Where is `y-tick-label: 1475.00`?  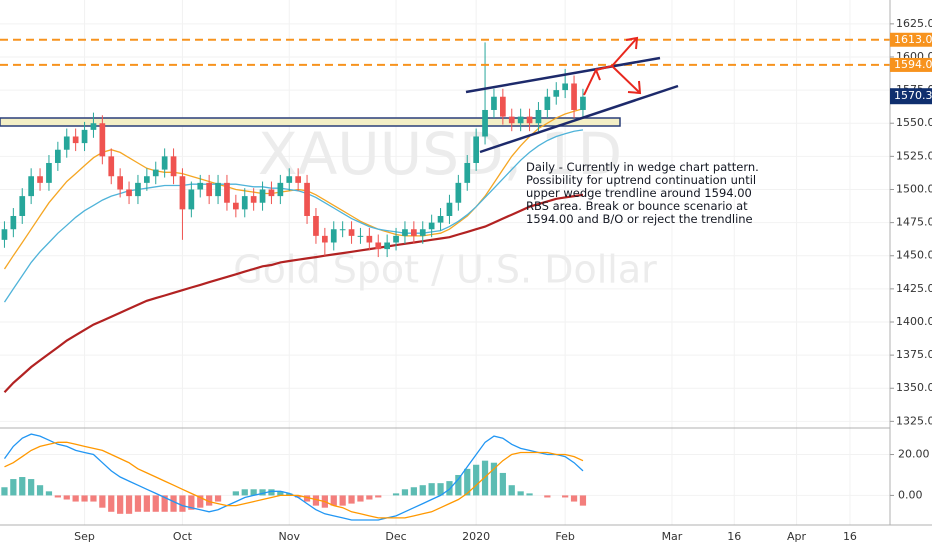 y-tick-label: 1475.00 is located at coordinates (914, 222).